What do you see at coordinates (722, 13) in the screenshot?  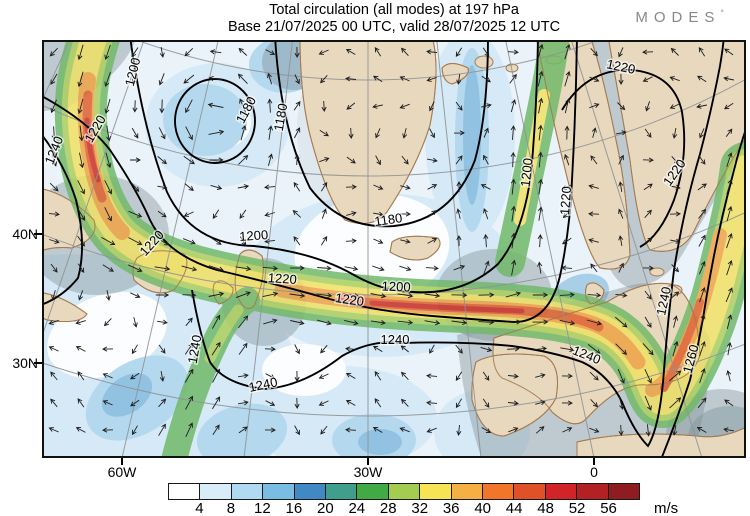 I see `logo-registered-mark: °` at bounding box center [722, 13].